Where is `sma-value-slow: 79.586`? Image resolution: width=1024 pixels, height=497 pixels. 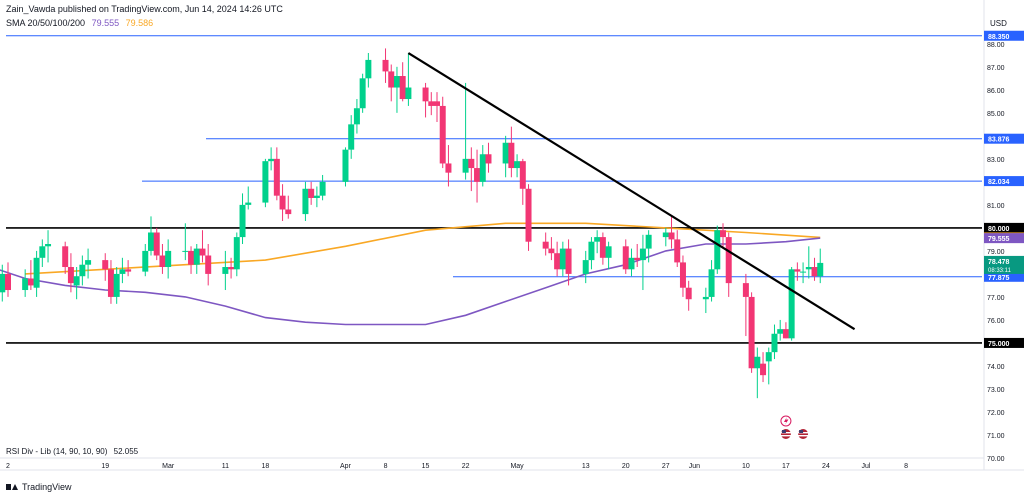 sma-value-slow: 79.586 is located at coordinates (139, 23).